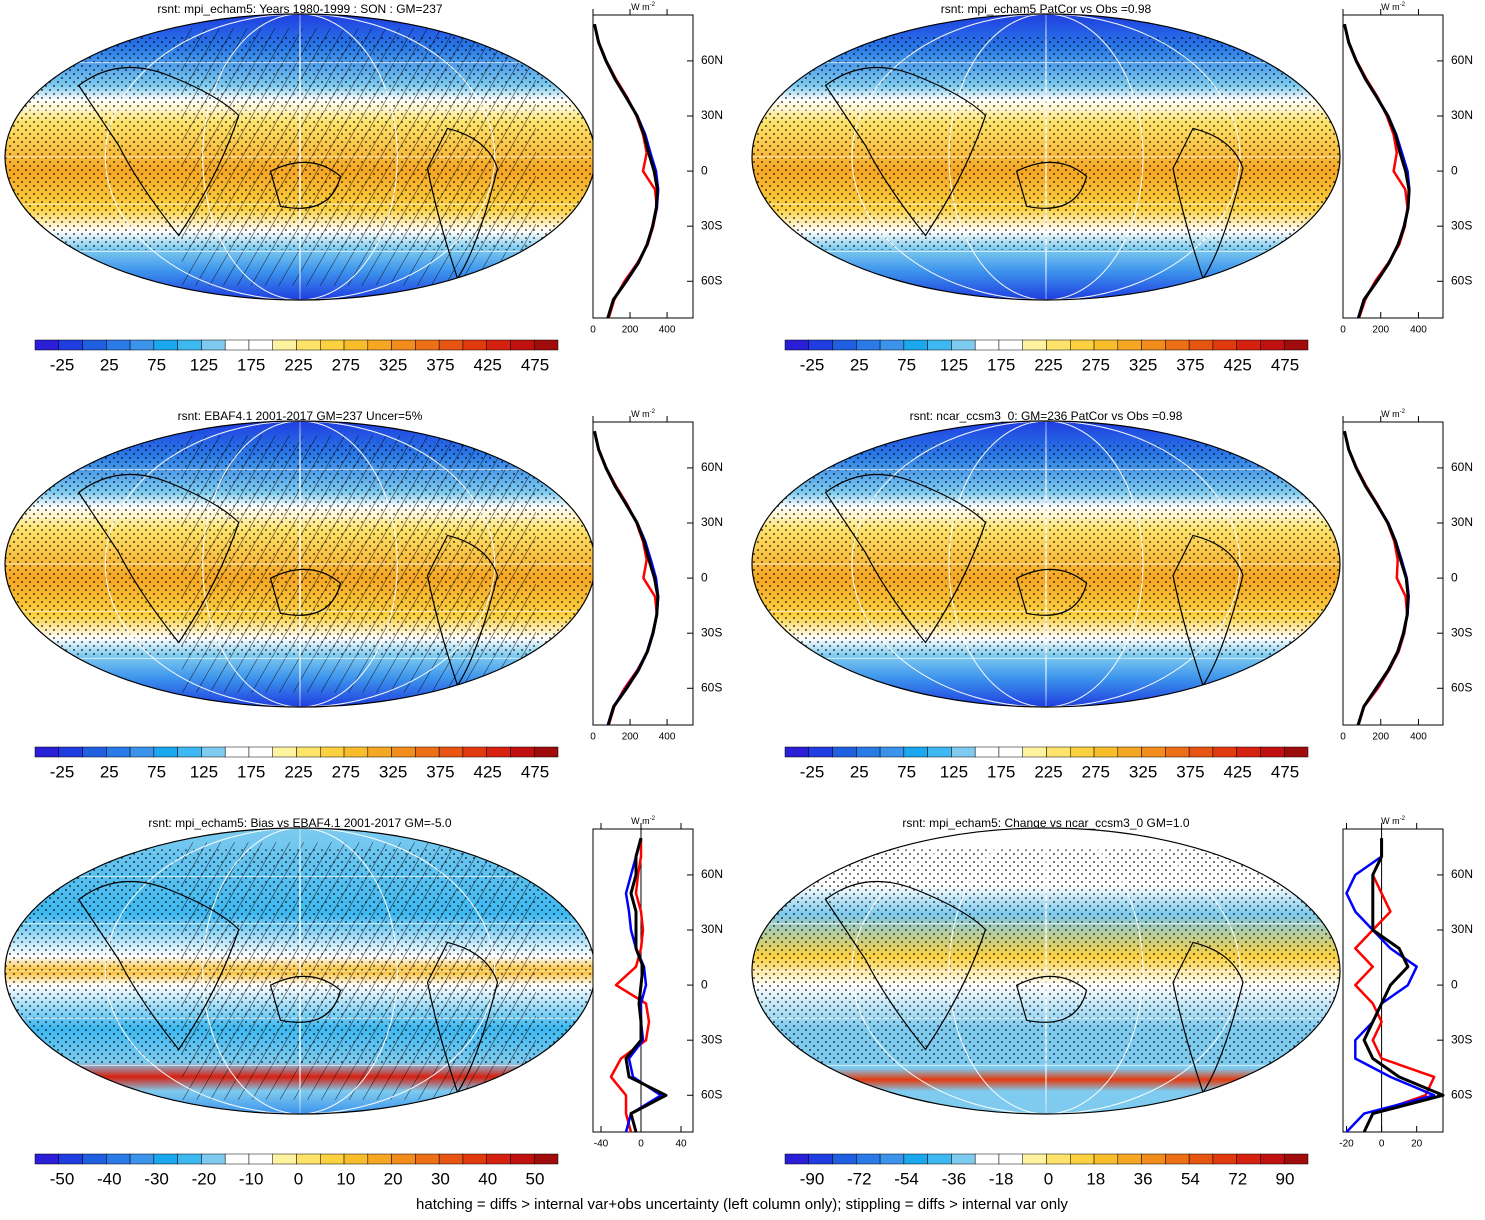 Image resolution: width=1485 pixels, height=1220 pixels. Describe the element at coordinates (1380, 737) in the screenshot. I see `x-tick-label: 200` at that location.